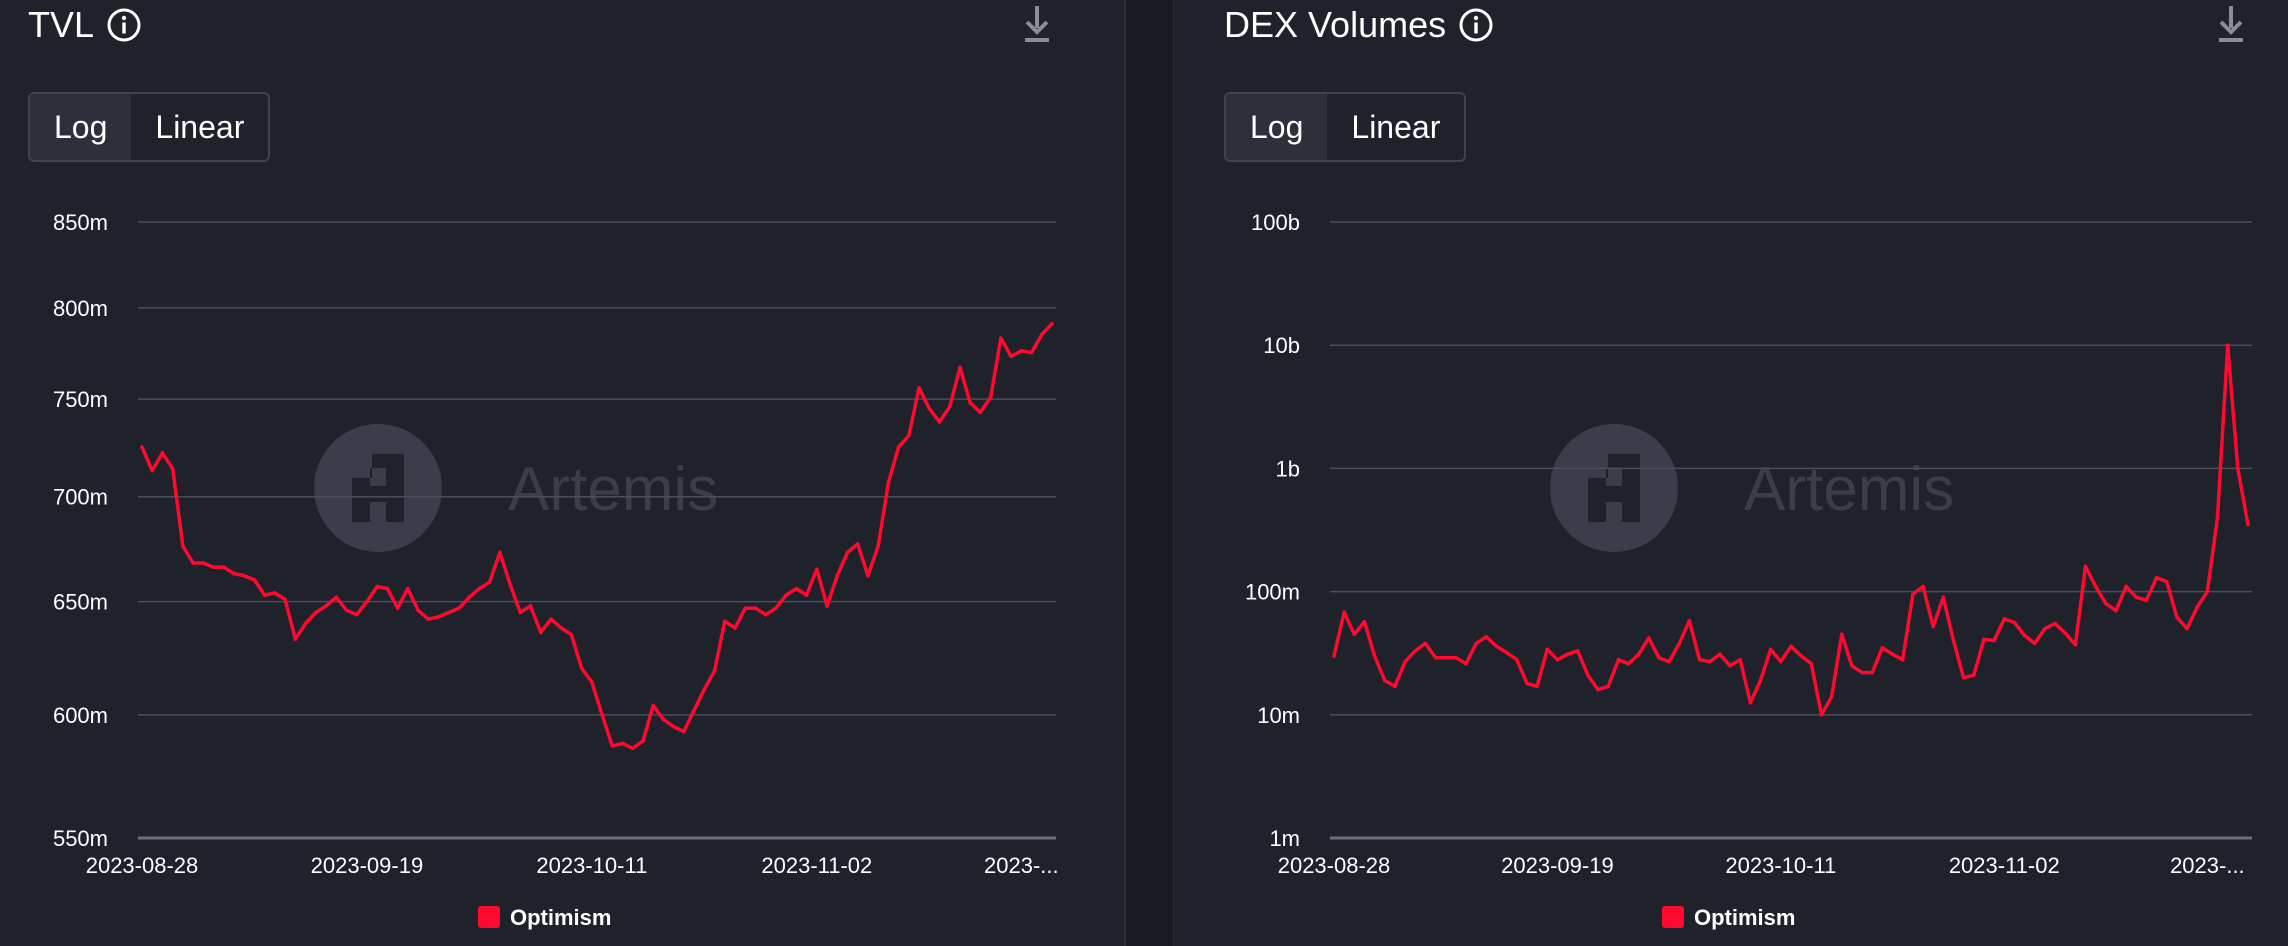 The height and width of the screenshot is (946, 2288). Describe the element at coordinates (1275, 222) in the screenshot. I see `y-tick-label: 100b` at that location.